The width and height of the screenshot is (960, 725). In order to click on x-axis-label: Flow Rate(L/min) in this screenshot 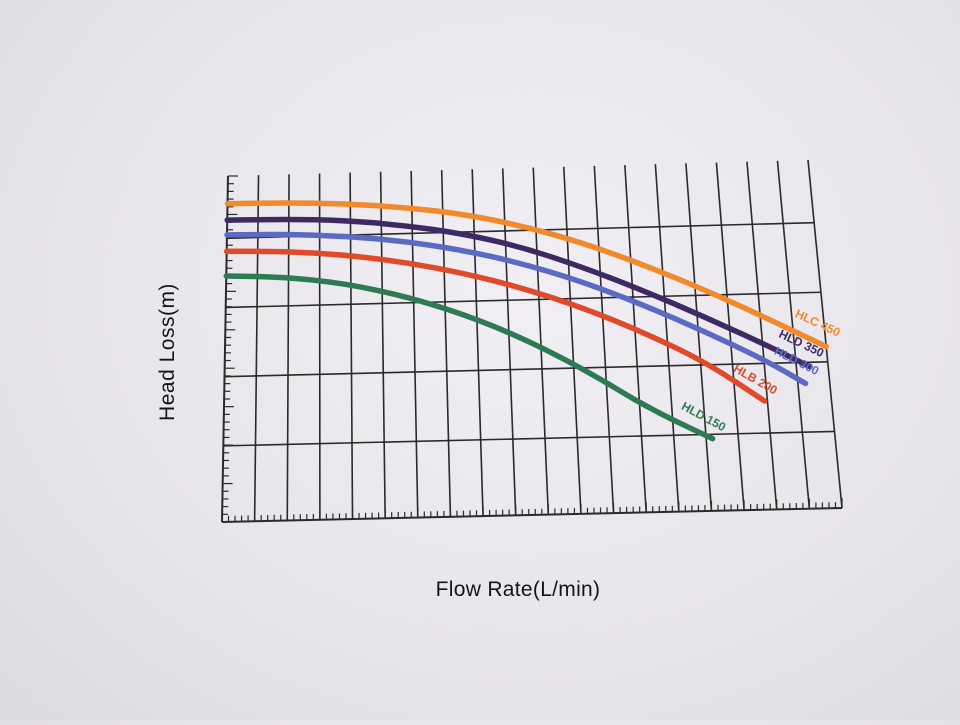, I will do `click(518, 590)`.